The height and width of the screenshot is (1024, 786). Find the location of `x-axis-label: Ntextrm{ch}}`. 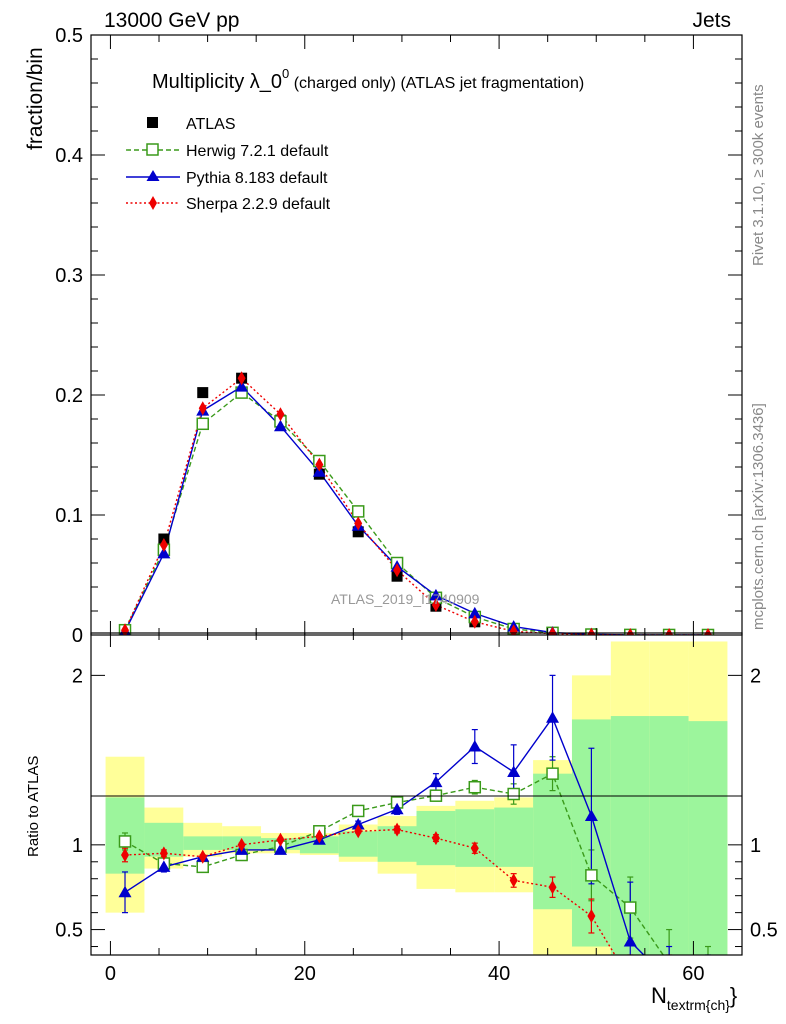

x-axis-label: Ntextrm{ch}} is located at coordinates (694, 998).